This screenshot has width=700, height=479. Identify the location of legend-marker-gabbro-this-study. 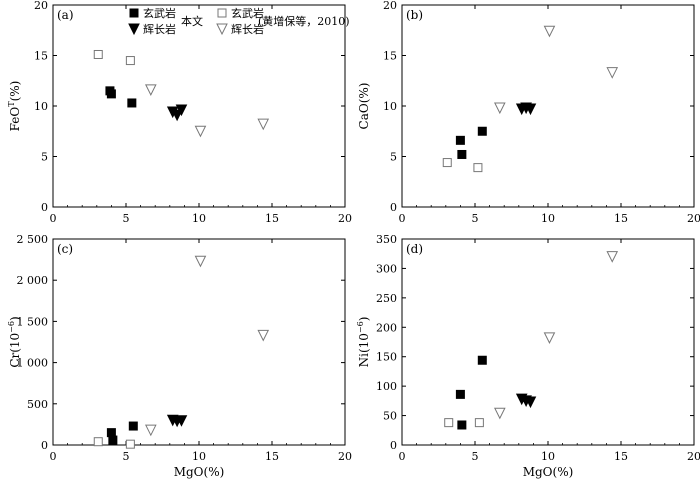
(134, 29).